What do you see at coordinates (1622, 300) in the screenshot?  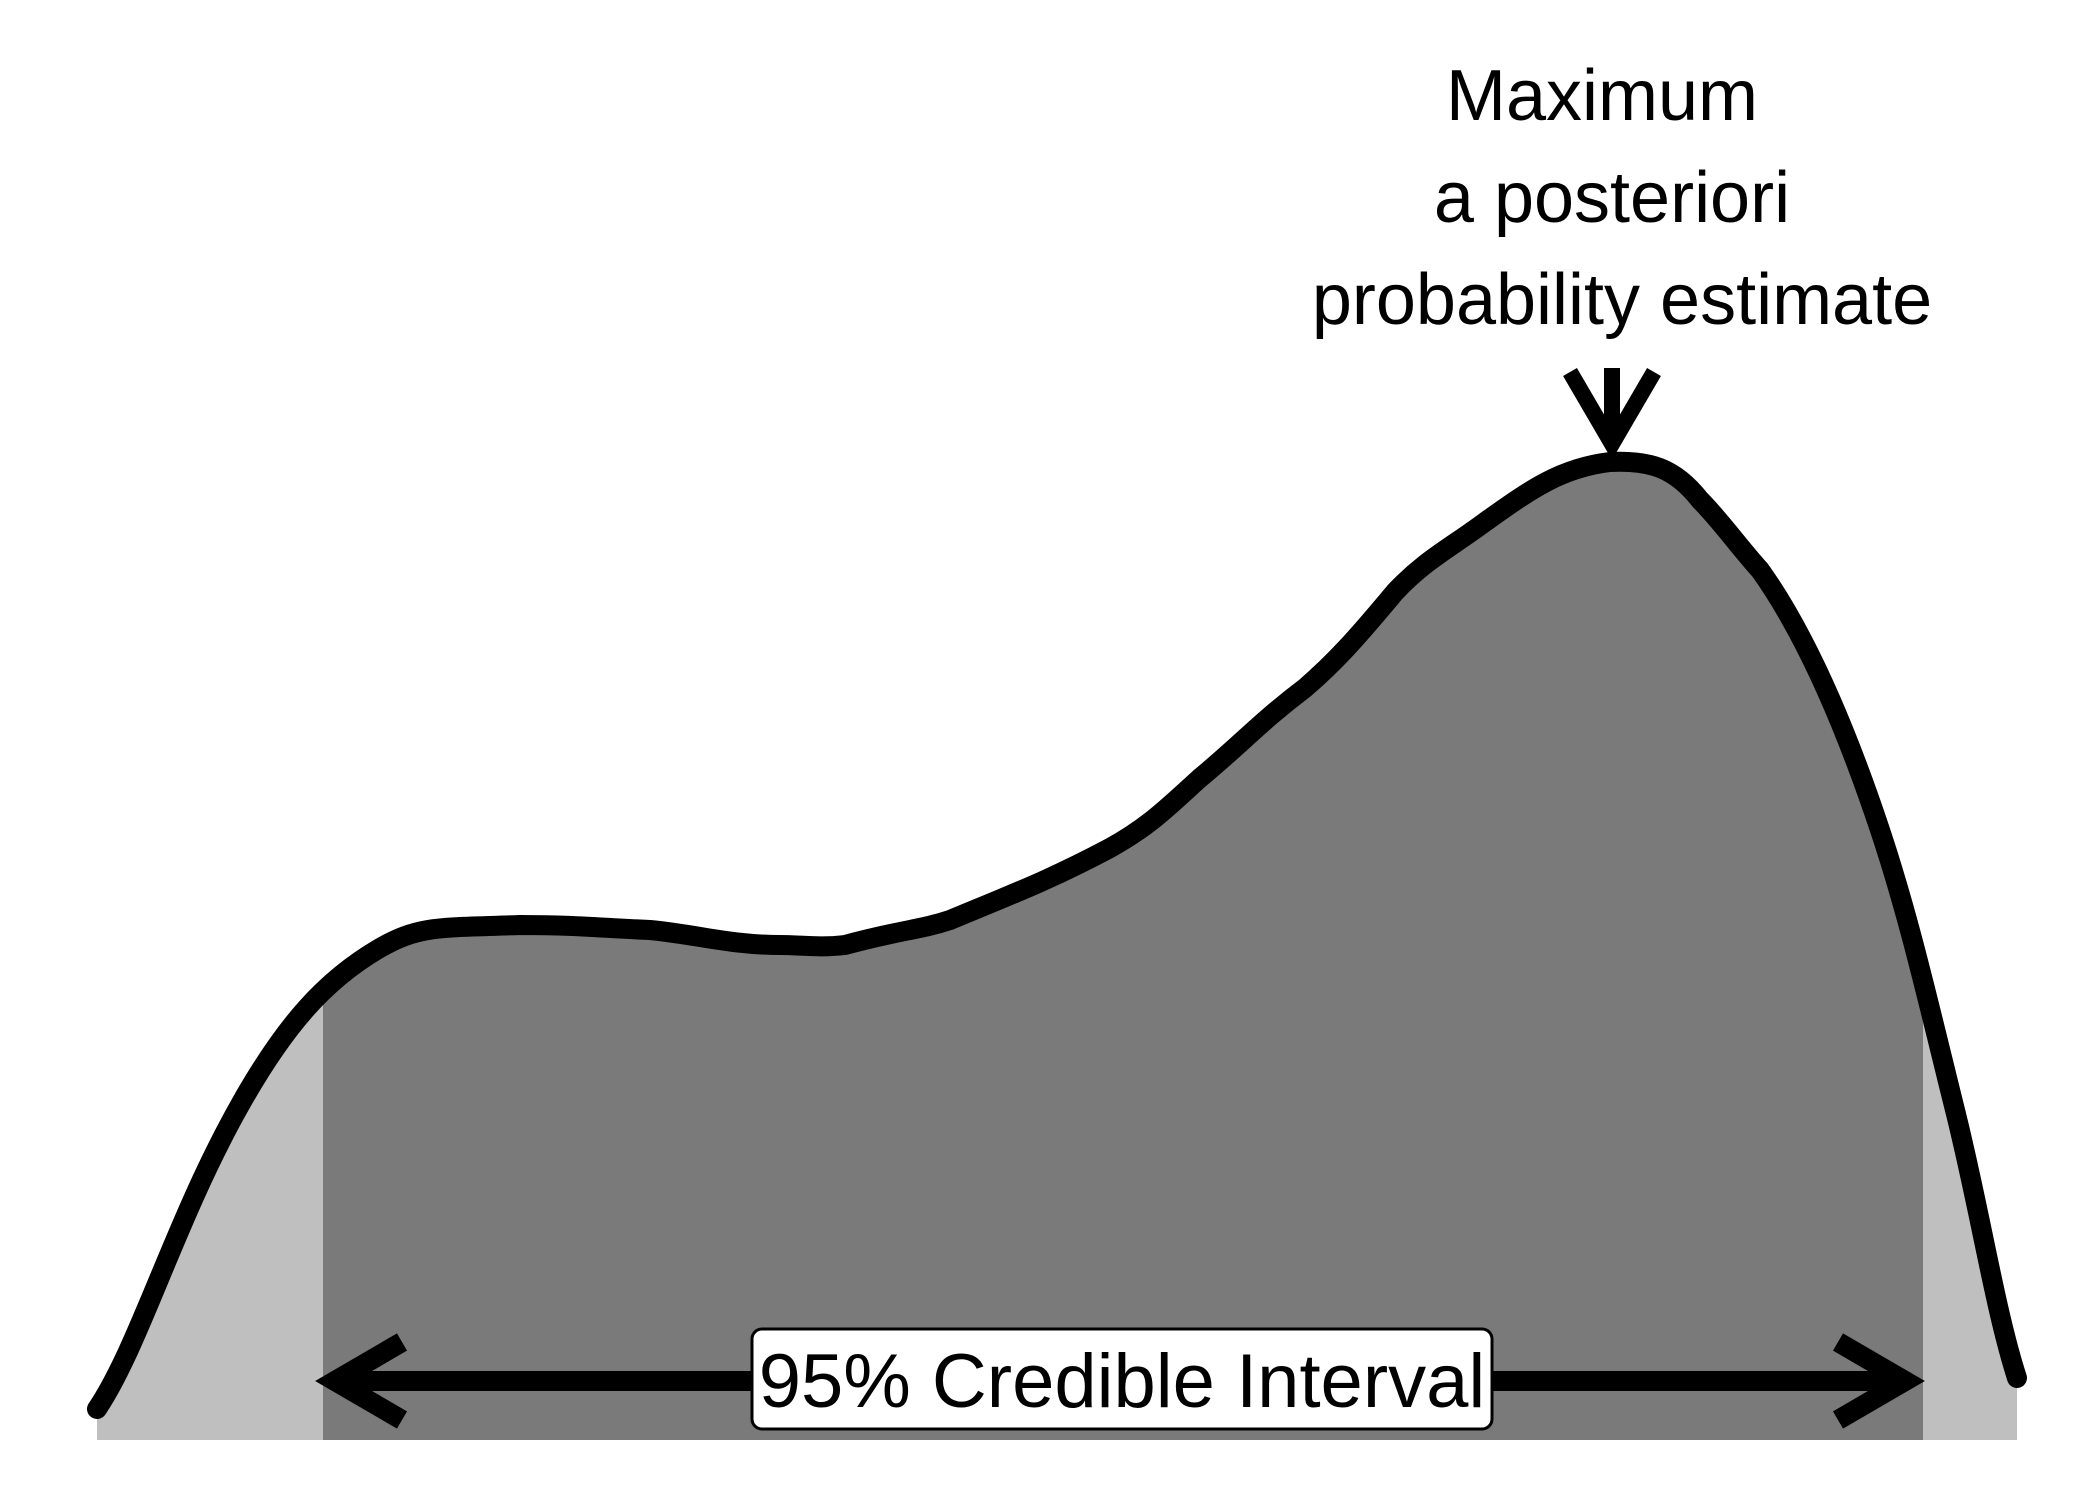 I see `map-annotation-line3: probability estimate` at bounding box center [1622, 300].